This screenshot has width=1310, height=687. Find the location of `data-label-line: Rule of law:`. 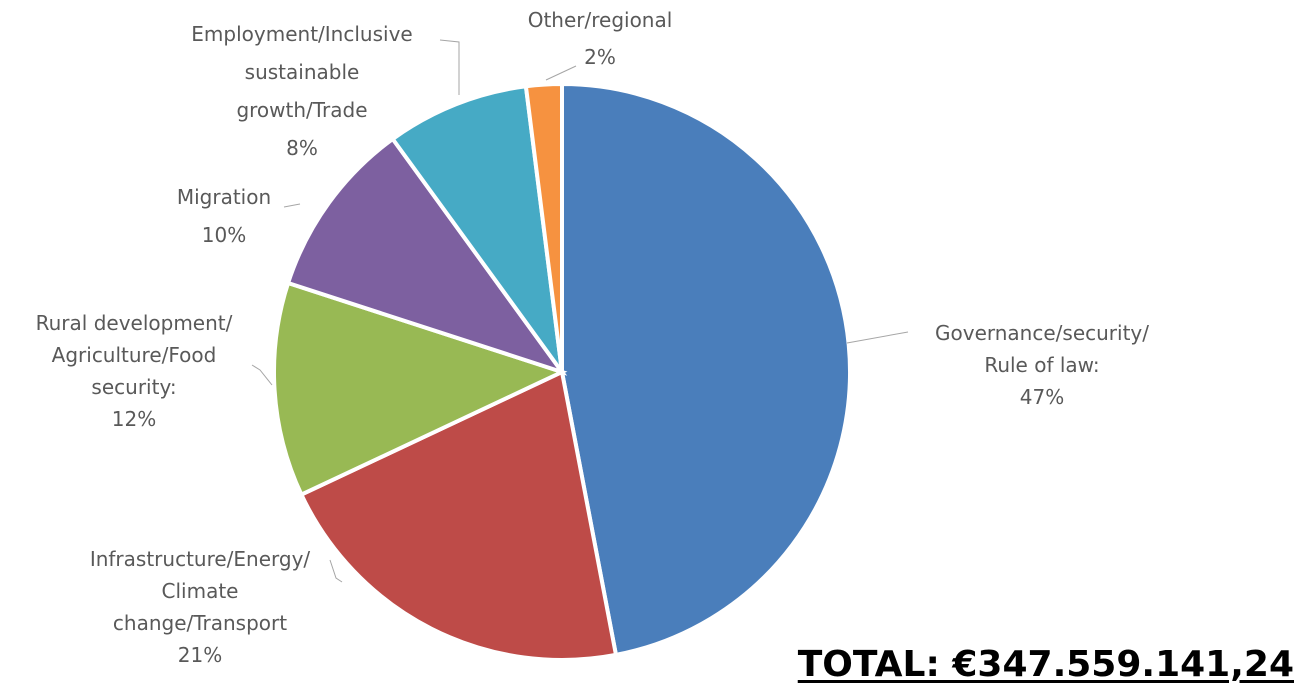

data-label-line: Rule of law: is located at coordinates (1041, 365).